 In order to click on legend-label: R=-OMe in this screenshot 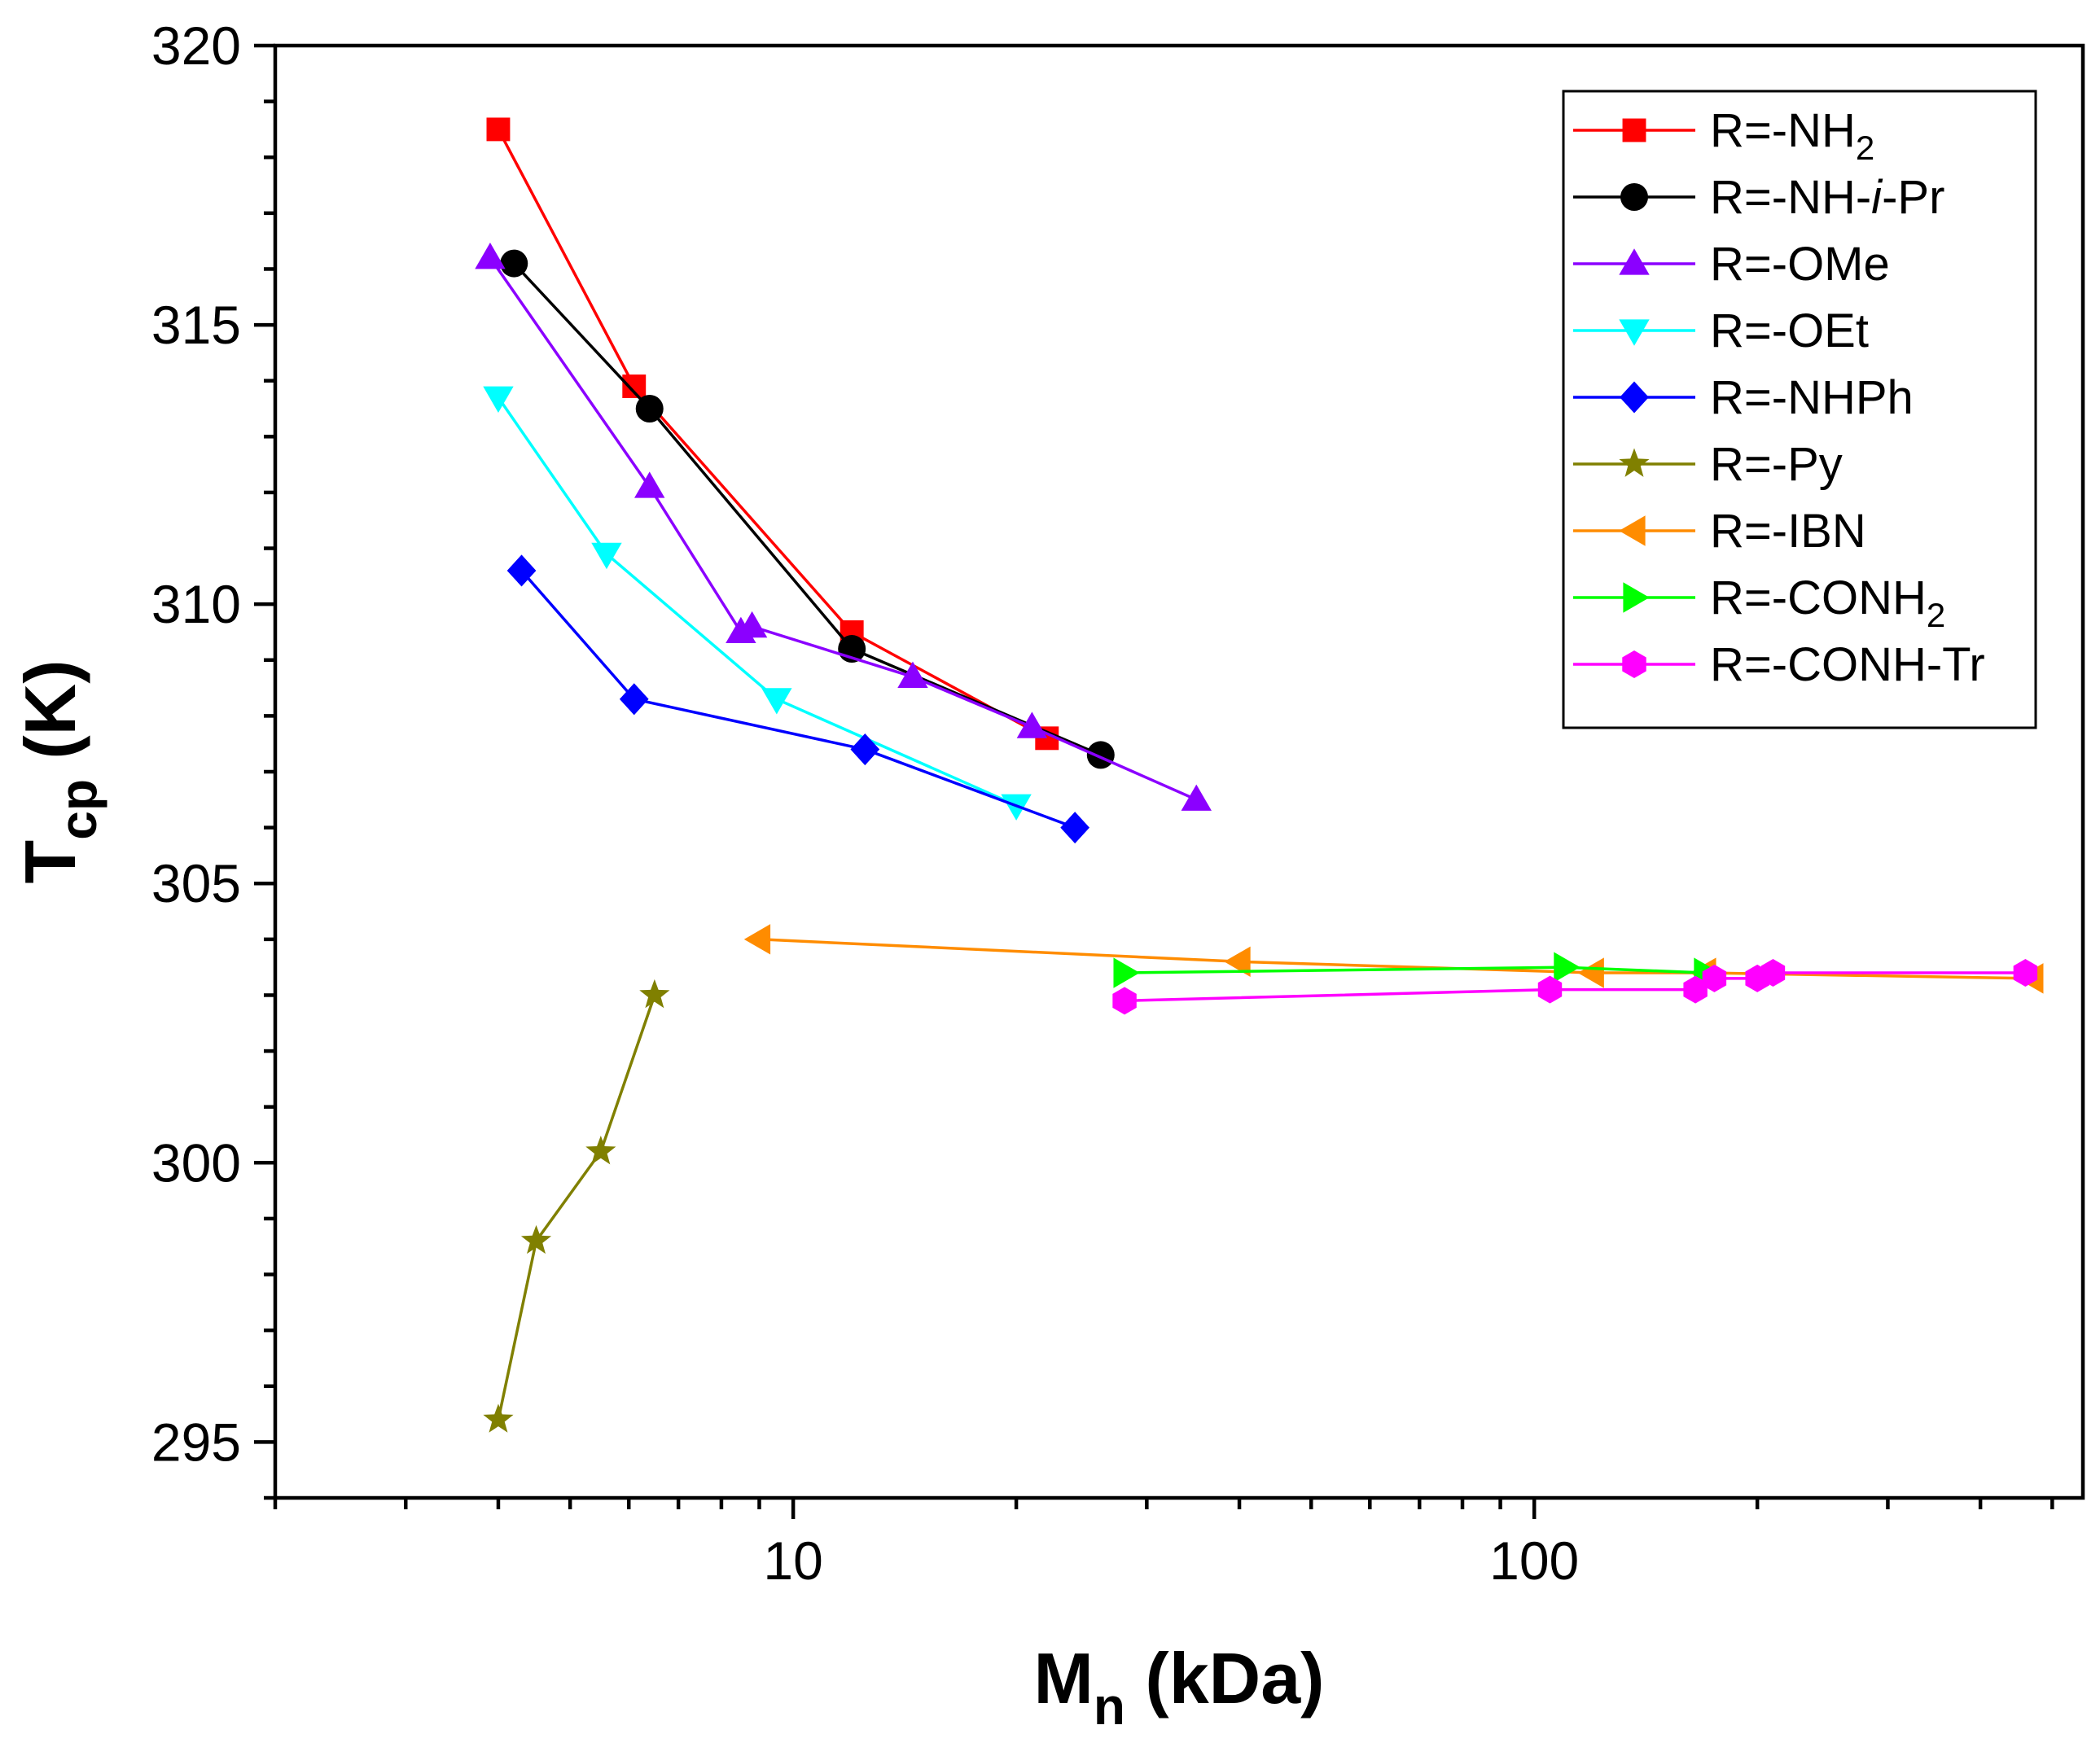, I will do `click(1800, 264)`.